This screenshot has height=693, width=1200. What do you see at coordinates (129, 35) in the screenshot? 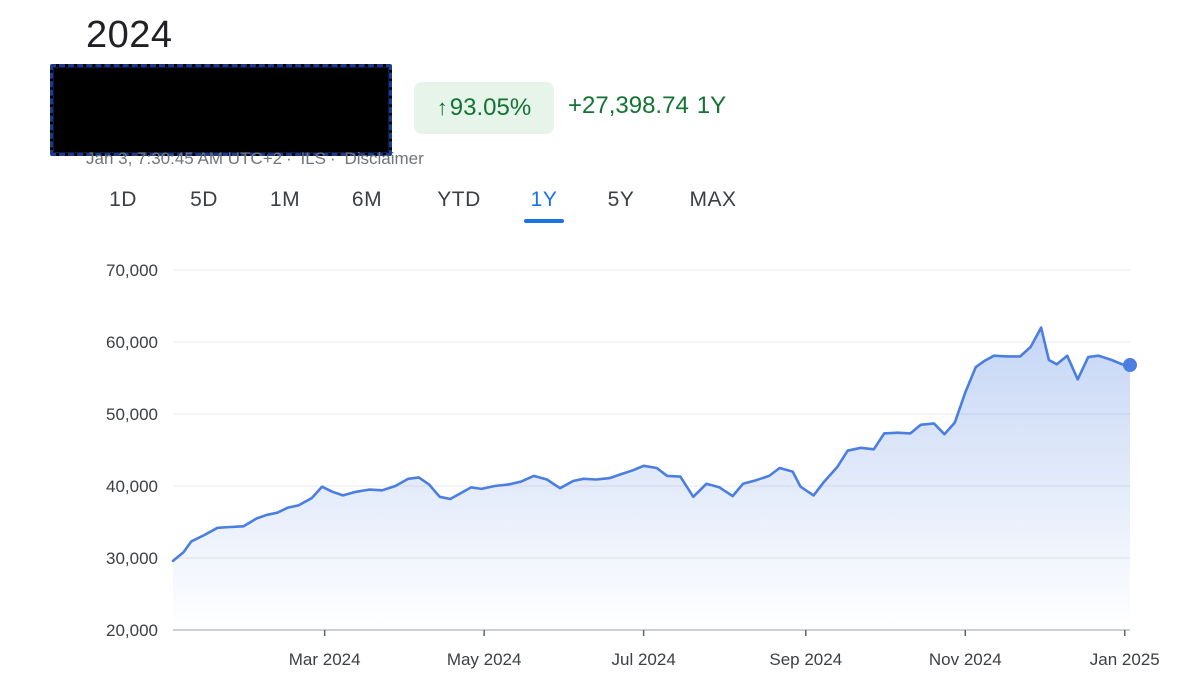
I see `page-title: 2024` at bounding box center [129, 35].